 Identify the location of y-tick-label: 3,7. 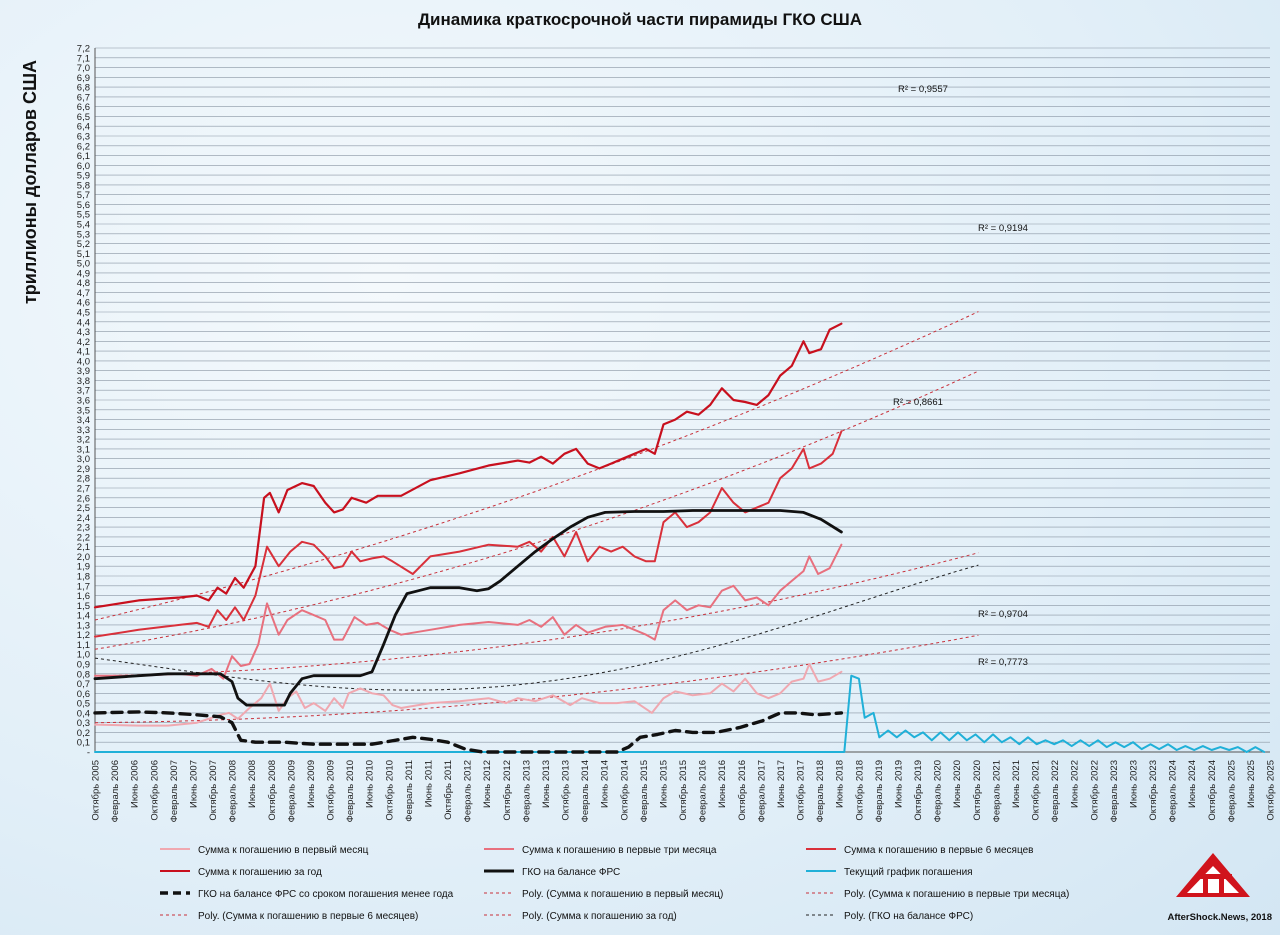
(83, 391).